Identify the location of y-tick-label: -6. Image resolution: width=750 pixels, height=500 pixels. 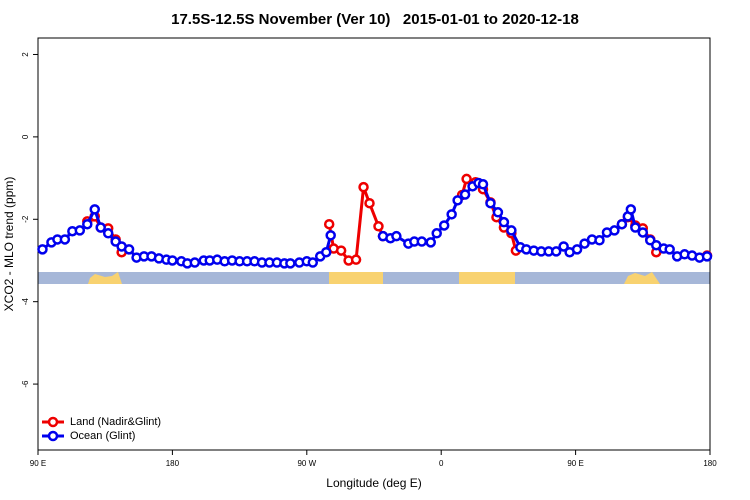
(25, 384).